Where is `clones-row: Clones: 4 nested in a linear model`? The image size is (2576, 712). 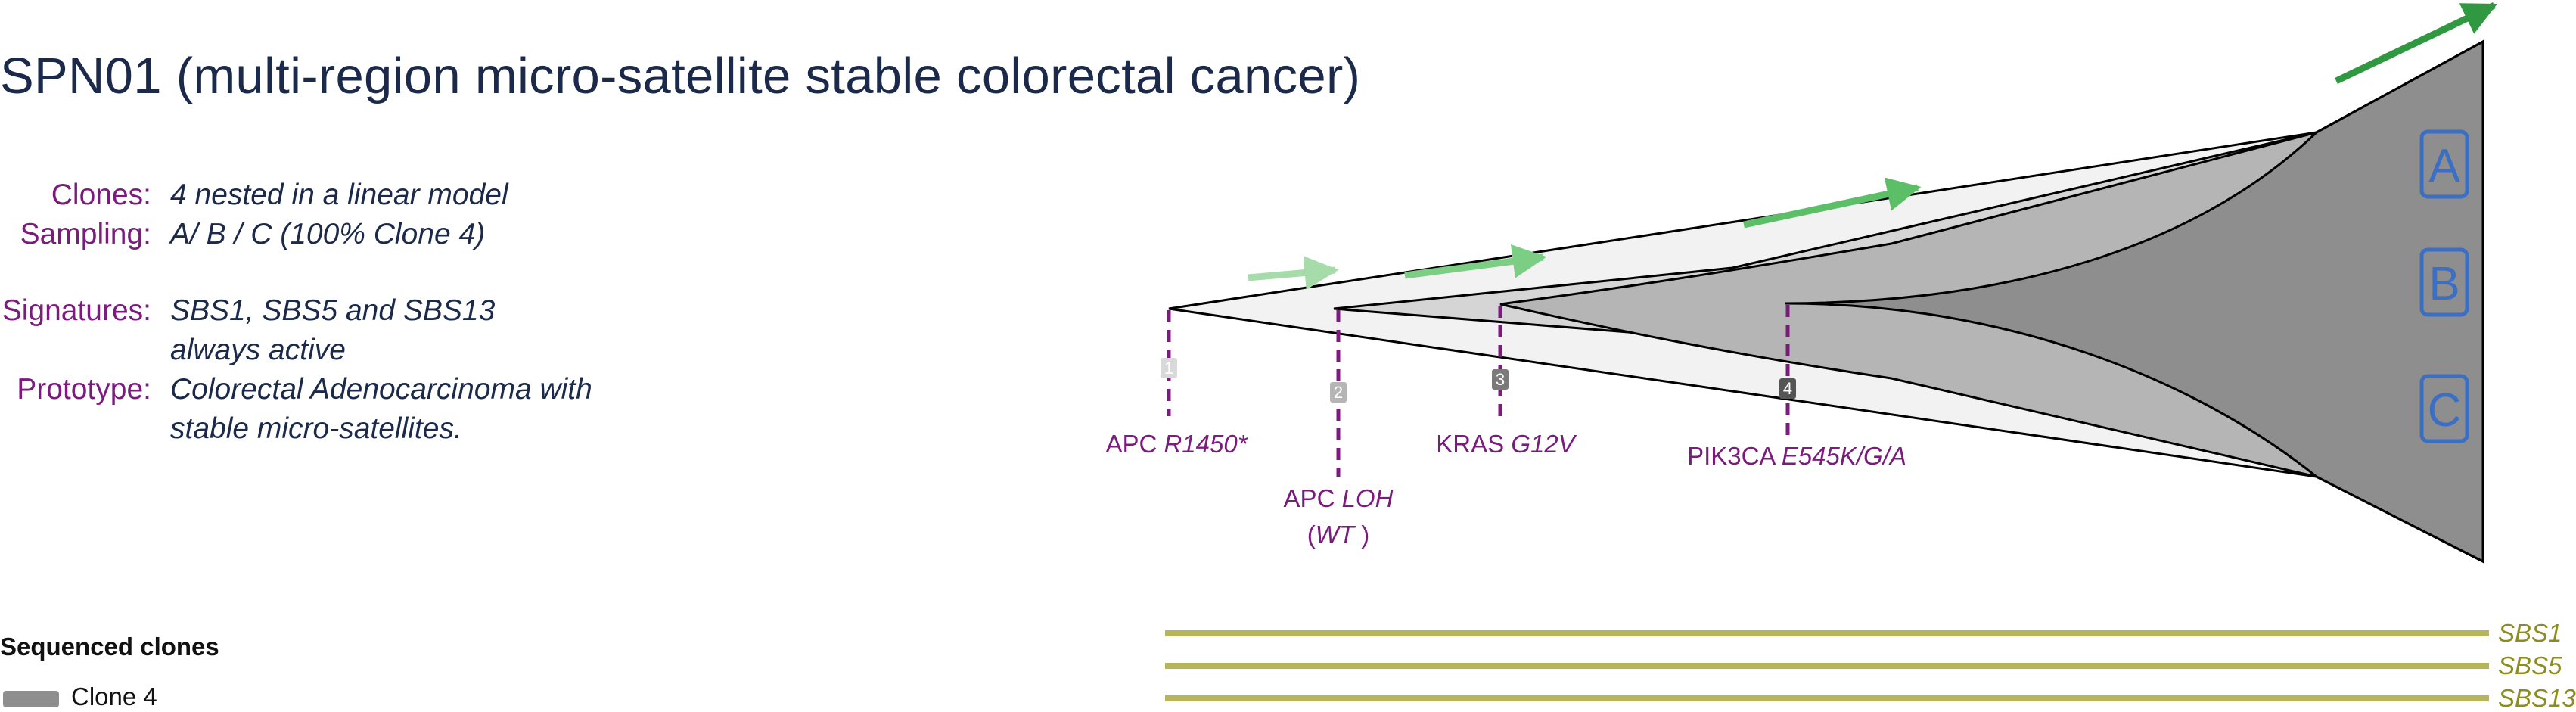
clones-row: Clones: 4 nested in a linear model is located at coordinates (254, 195).